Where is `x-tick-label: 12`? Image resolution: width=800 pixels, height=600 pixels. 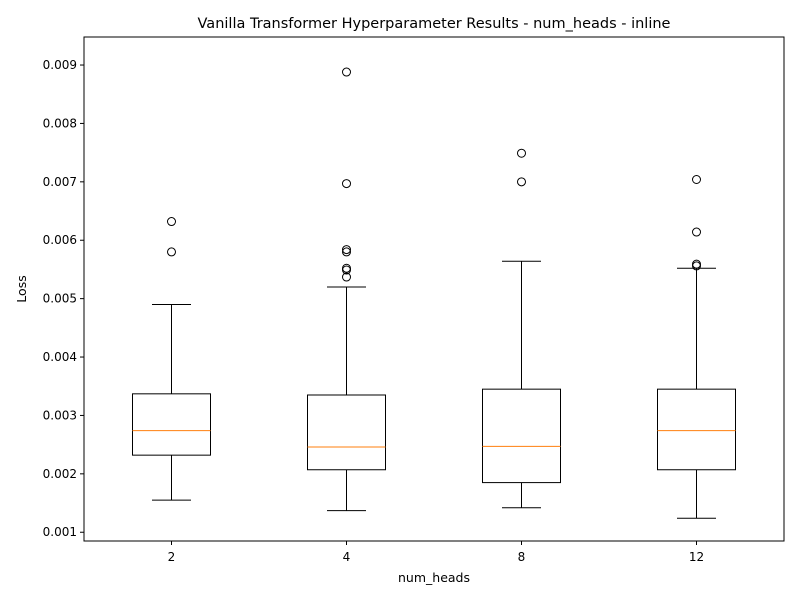 x-tick-label: 12 is located at coordinates (696, 557).